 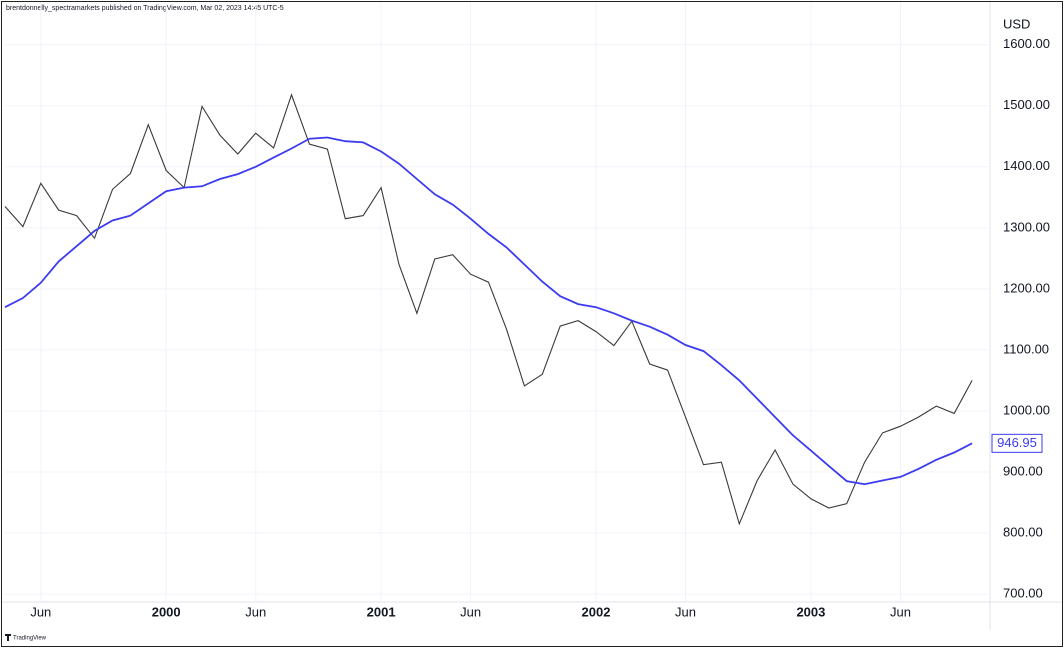 What do you see at coordinates (1023, 593) in the screenshot?
I see `y-tick-label: 700.00` at bounding box center [1023, 593].